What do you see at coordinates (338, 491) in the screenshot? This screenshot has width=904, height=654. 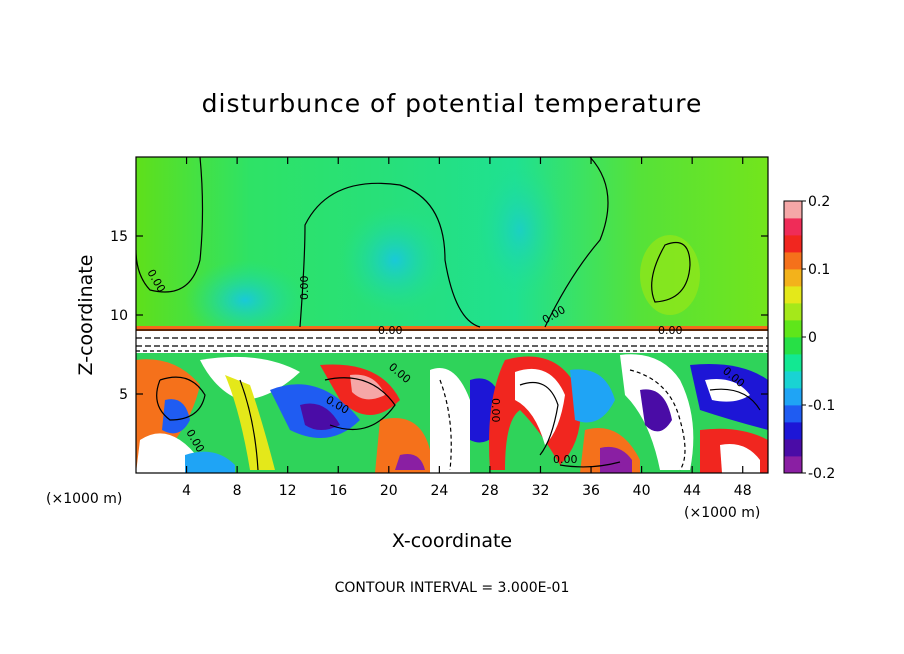 I see `x-tick-label: 16` at bounding box center [338, 491].